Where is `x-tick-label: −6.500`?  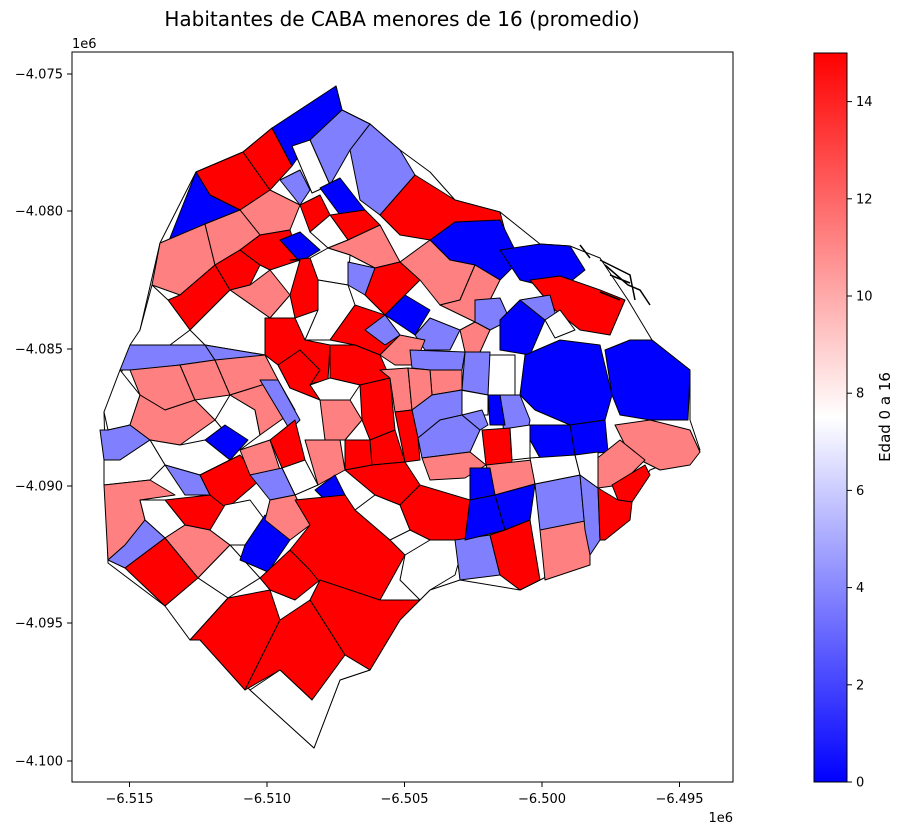 x-tick-label: −6.500 is located at coordinates (542, 799).